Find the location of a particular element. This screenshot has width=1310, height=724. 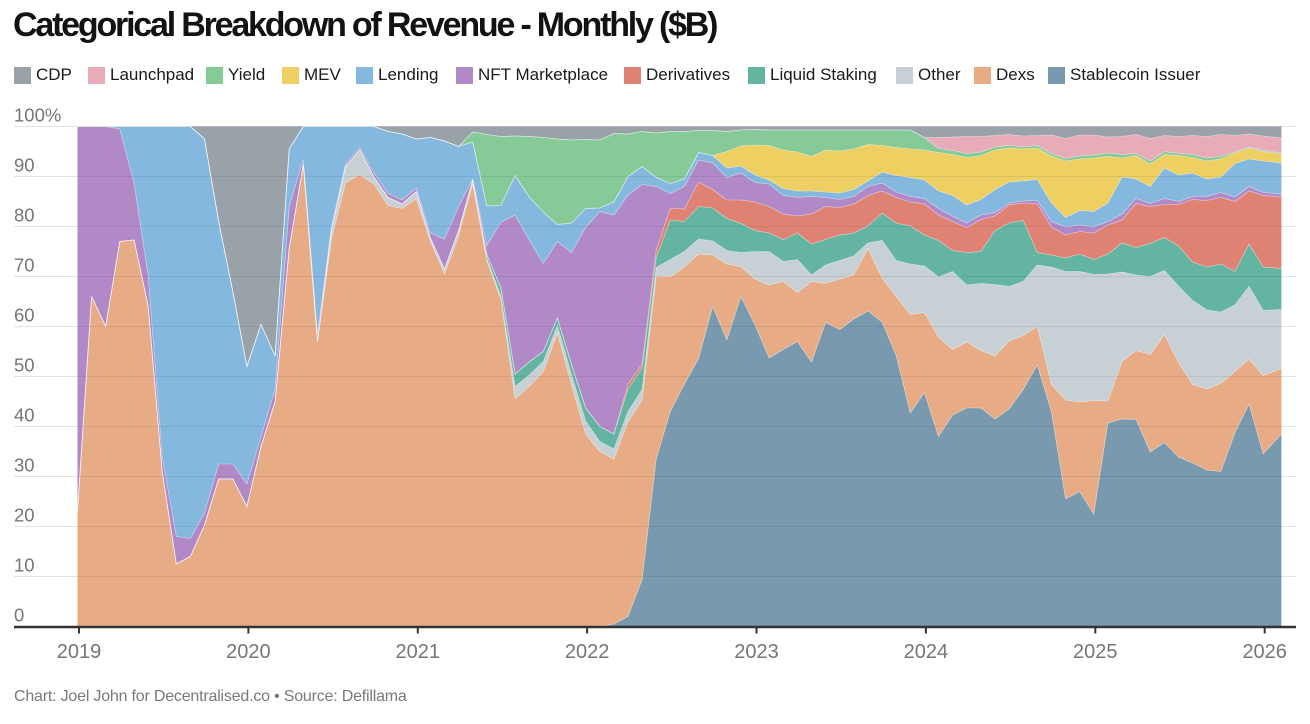

svg-text: 10 is located at coordinates (24, 565).